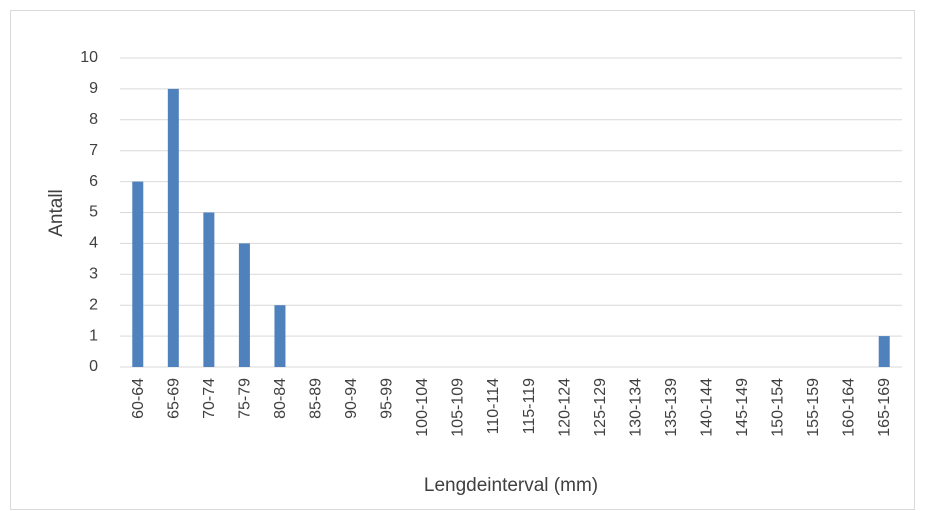 This screenshot has height=511, width=928. I want to click on x-tick-label: 60-64, so click(138, 398).